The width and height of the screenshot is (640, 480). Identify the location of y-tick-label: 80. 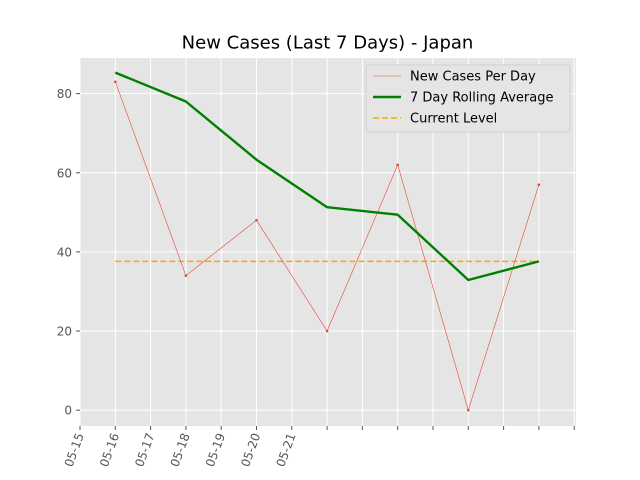
(64, 94).